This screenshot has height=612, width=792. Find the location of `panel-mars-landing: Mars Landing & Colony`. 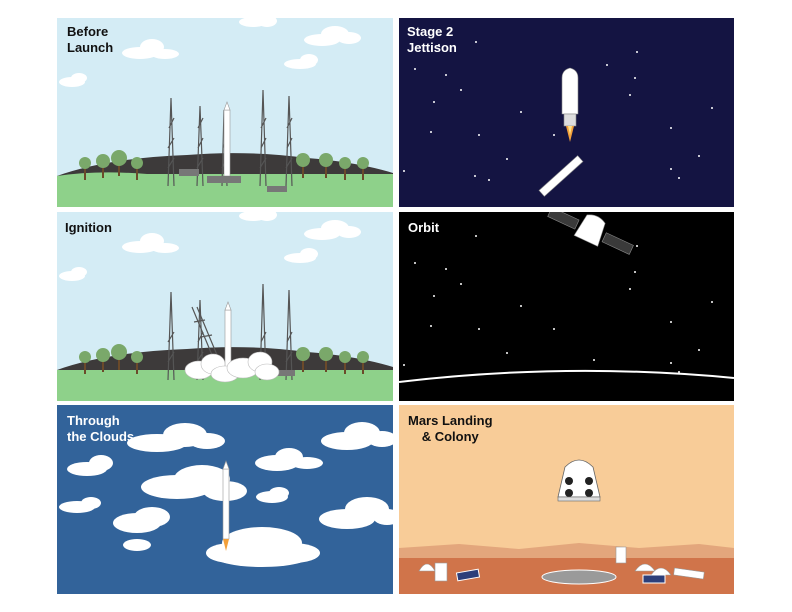

panel-mars-landing: Mars Landing & Colony is located at coordinates (566, 499).